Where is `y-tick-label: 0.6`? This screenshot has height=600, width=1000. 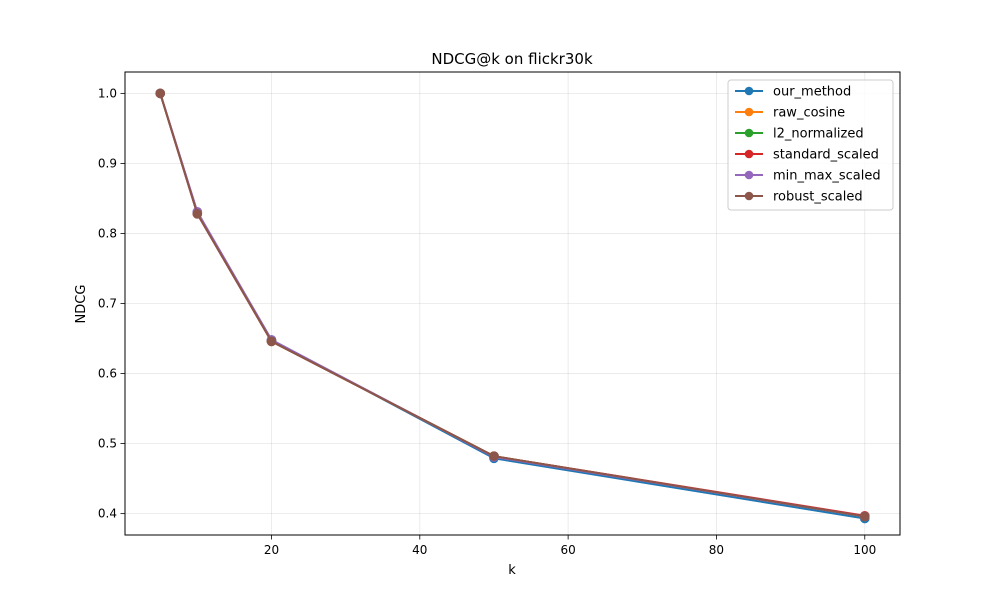 y-tick-label: 0.6 is located at coordinates (107, 374).